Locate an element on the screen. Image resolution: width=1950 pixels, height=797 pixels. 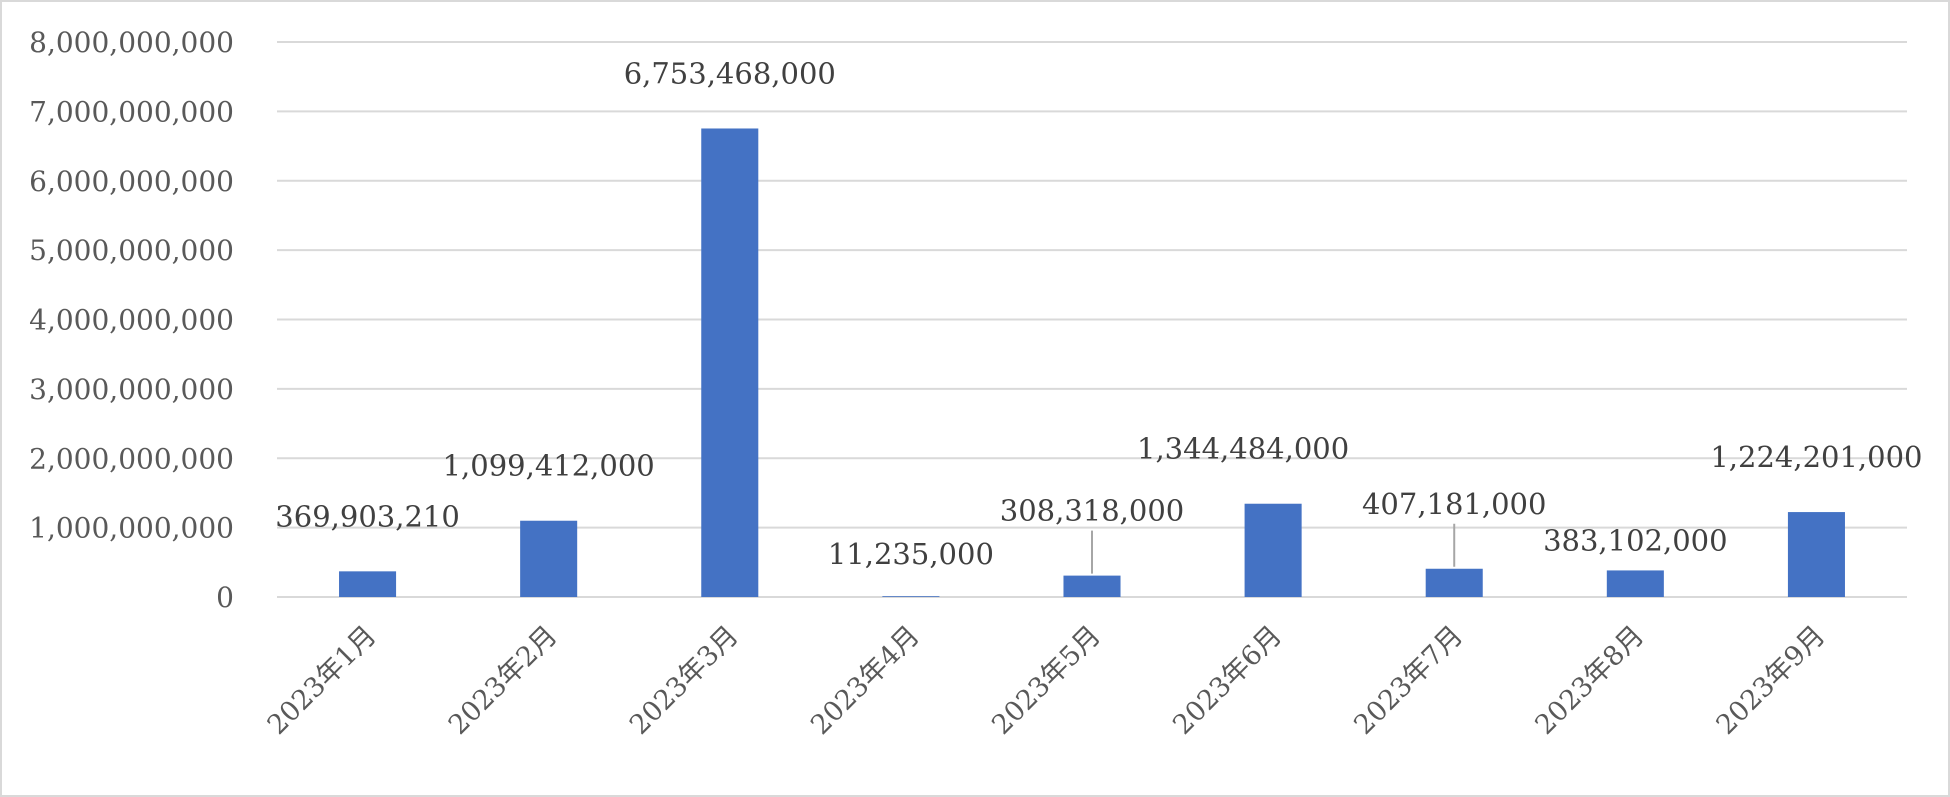
y-tick-label: 2,000,000,000 is located at coordinates (131, 458).